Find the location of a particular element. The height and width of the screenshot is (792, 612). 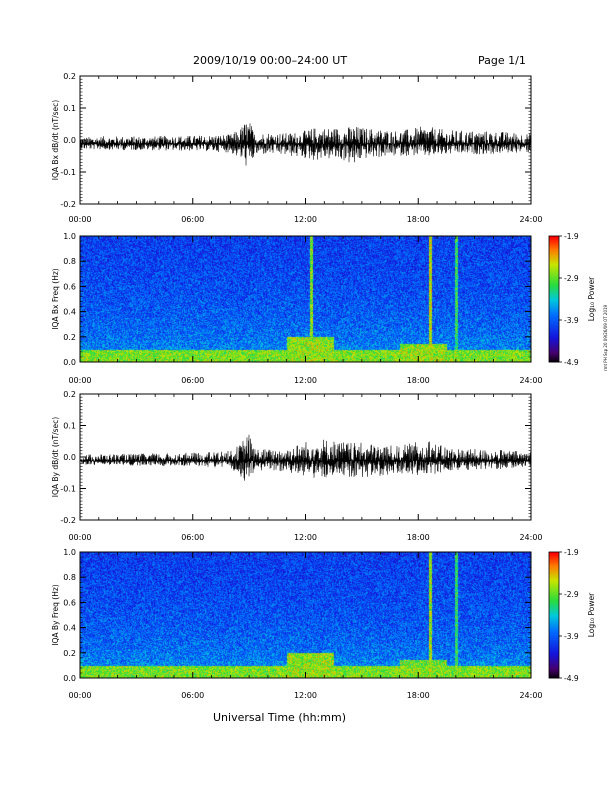

y-axis-label: IQA Bx dB/dt (nT/sec) is located at coordinates (55, 140).